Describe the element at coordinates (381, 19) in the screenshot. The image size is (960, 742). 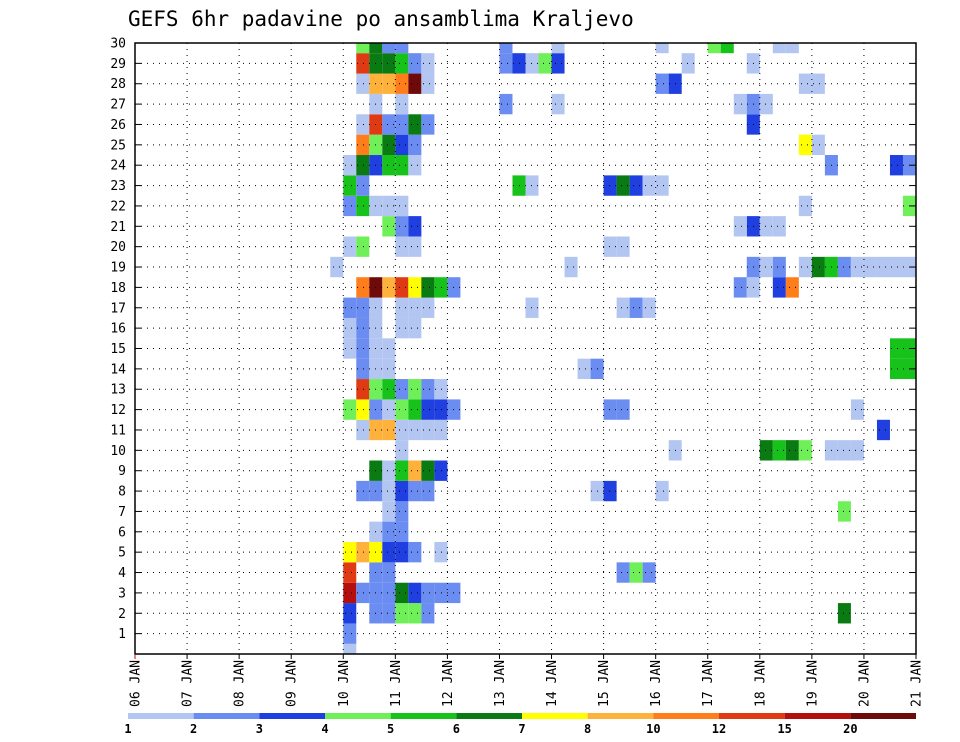
I see `chart-title: GEFS 6hr padavine po ansamblima Kraljevo` at that location.